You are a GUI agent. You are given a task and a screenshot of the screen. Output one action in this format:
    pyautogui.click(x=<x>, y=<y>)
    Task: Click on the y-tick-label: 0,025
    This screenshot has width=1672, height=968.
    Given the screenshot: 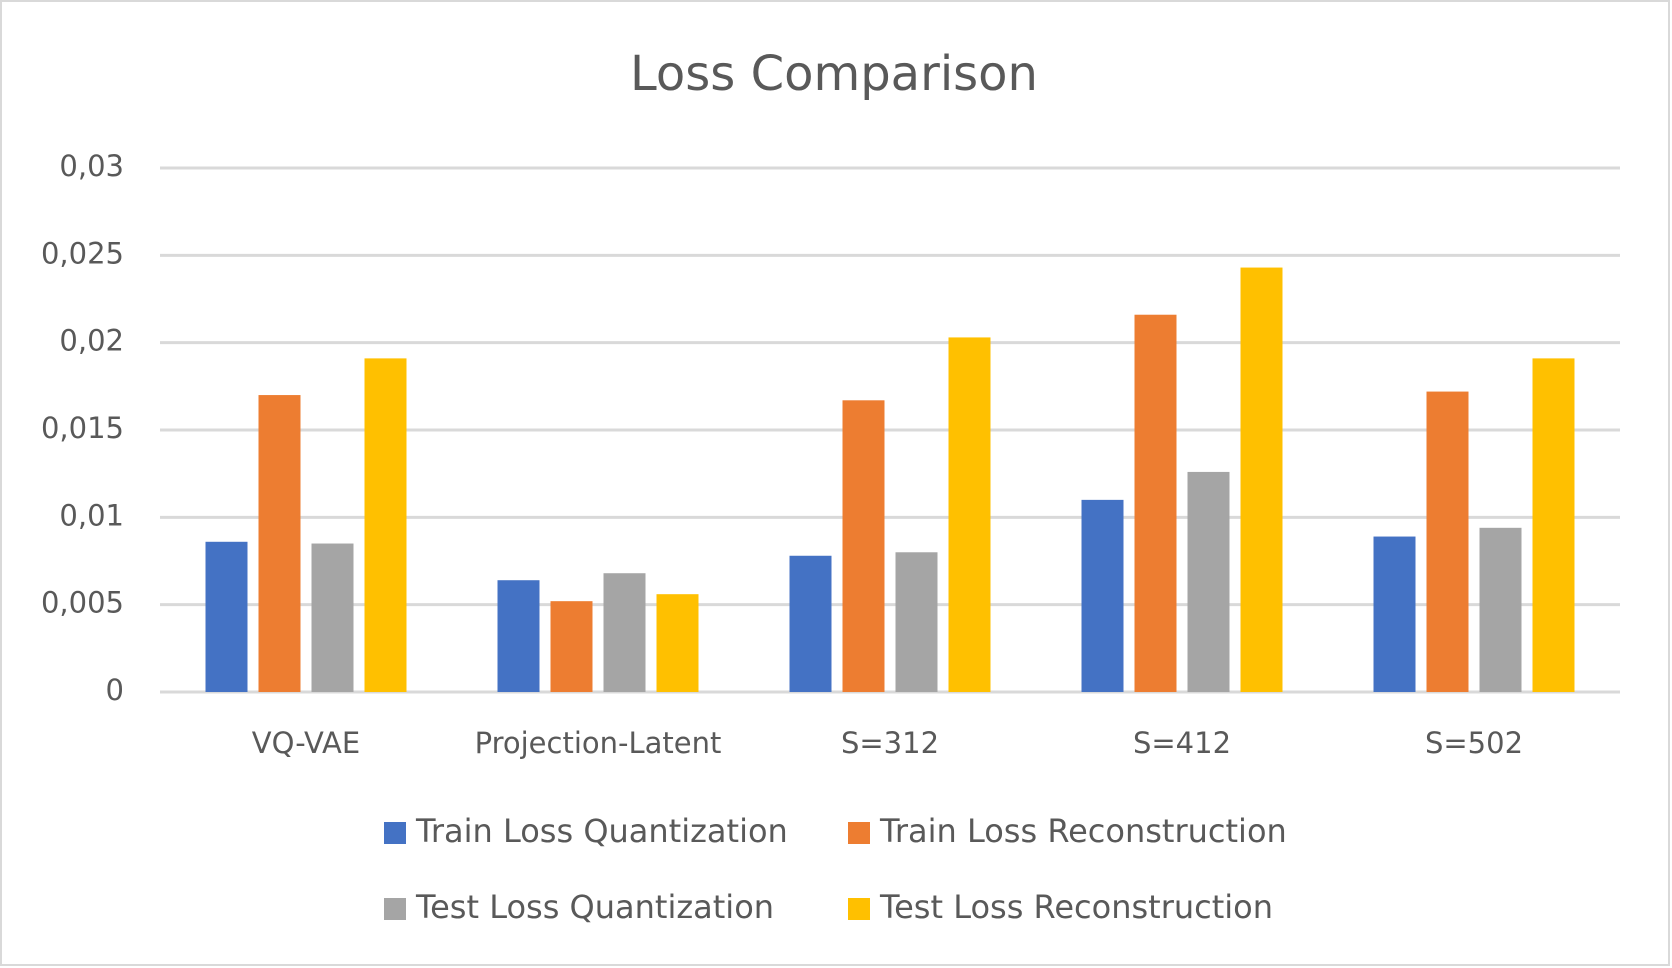 What is the action you would take?
    pyautogui.click(x=82, y=253)
    